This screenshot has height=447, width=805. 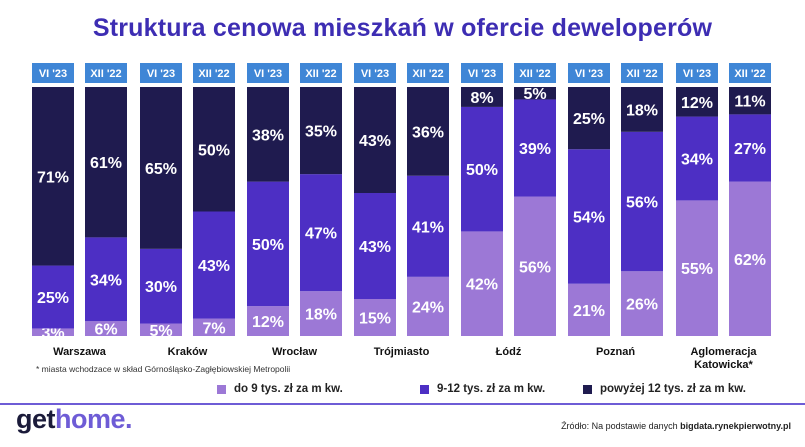 I want to click on data-label-high: 18%, so click(x=642, y=110).